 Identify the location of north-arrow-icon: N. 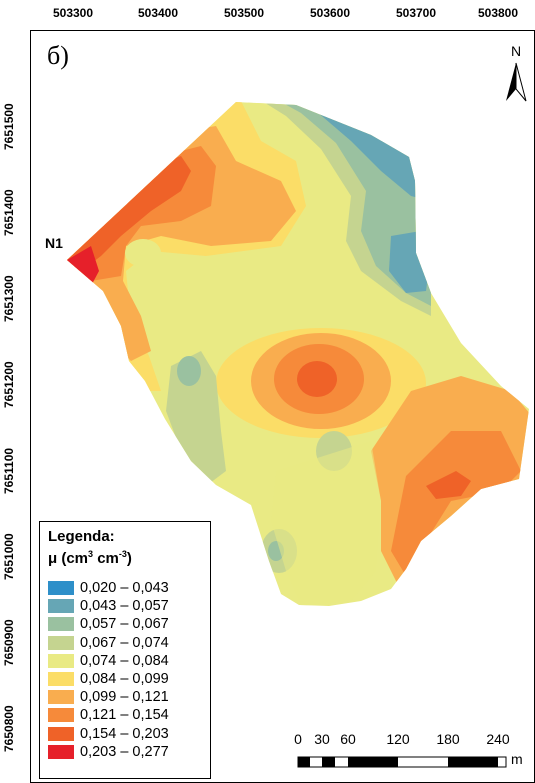
(516, 74).